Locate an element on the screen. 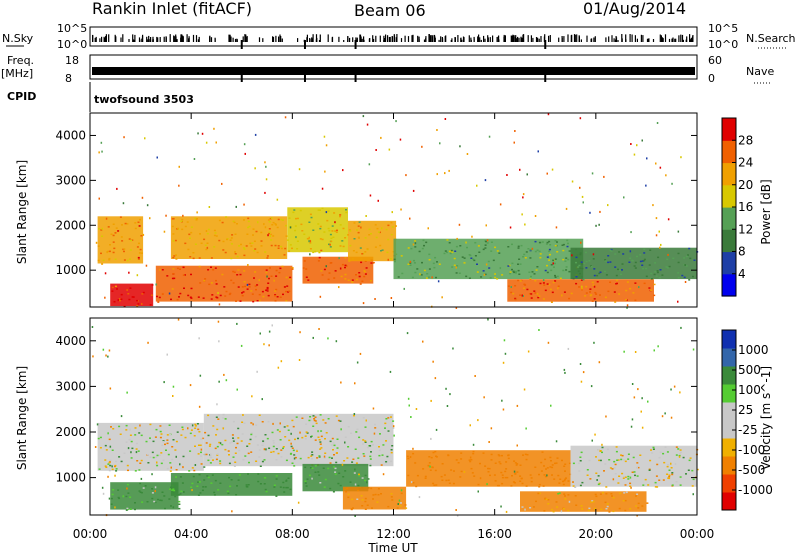 The image size is (800, 554). scatter-band is located at coordinates (298, 440).